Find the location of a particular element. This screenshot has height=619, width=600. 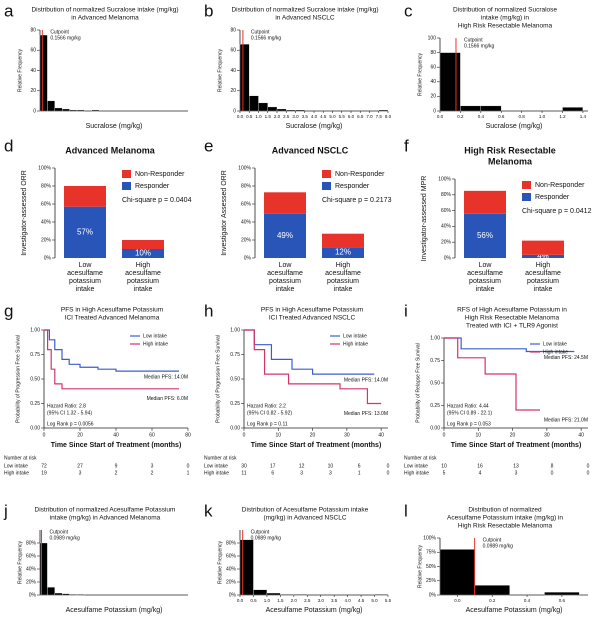

x-tick-label: 0 is located at coordinates (44, 435).